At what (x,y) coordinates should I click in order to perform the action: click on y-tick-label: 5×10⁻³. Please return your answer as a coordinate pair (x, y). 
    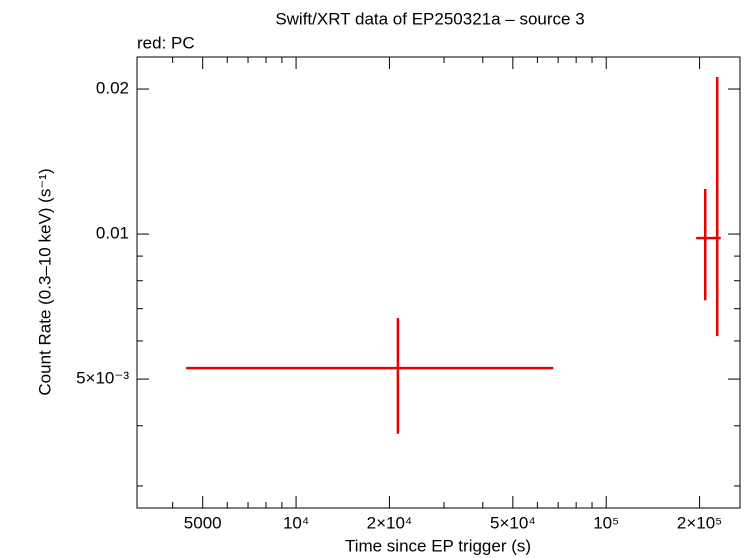
    Looking at the image, I should click on (102, 378).